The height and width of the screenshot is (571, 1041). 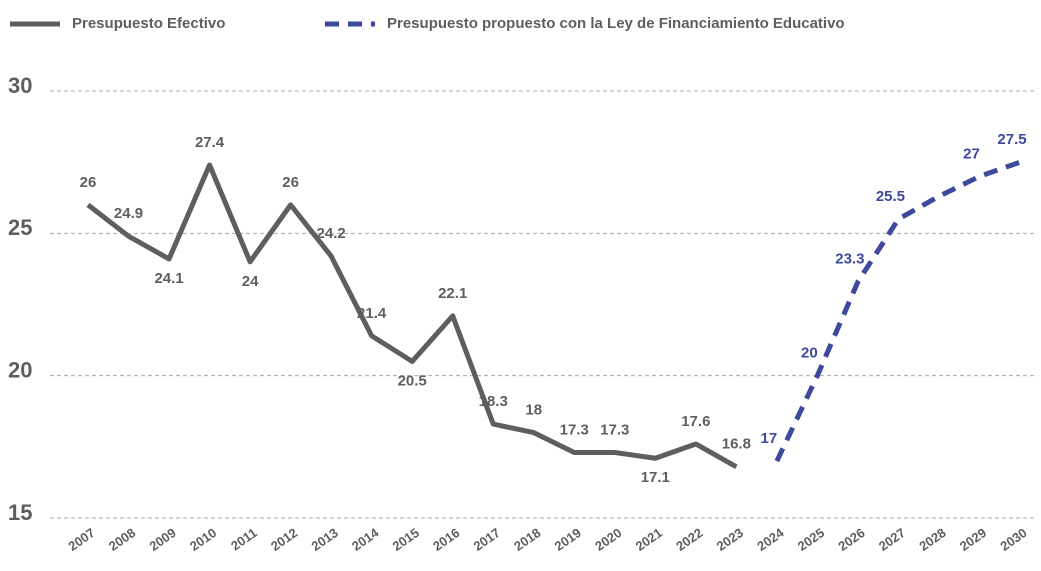 What do you see at coordinates (849, 259) in the screenshot?
I see `data-label: 23.3` at bounding box center [849, 259].